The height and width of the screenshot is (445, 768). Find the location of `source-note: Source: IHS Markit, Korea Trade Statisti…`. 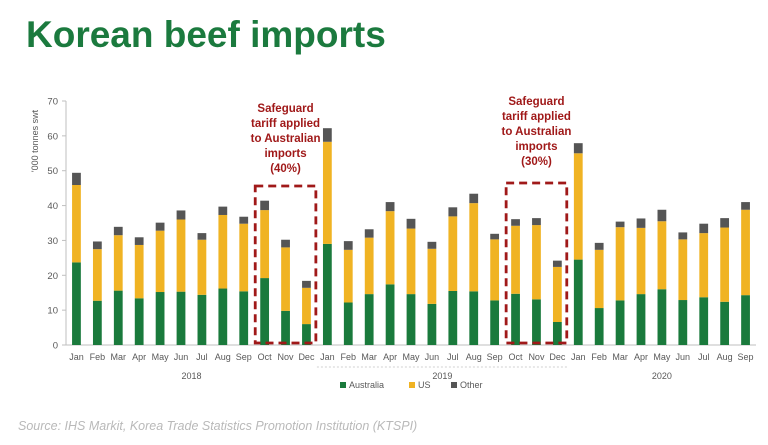

source-note: Source: IHS Markit, Korea Trade Statisti… is located at coordinates (218, 426).